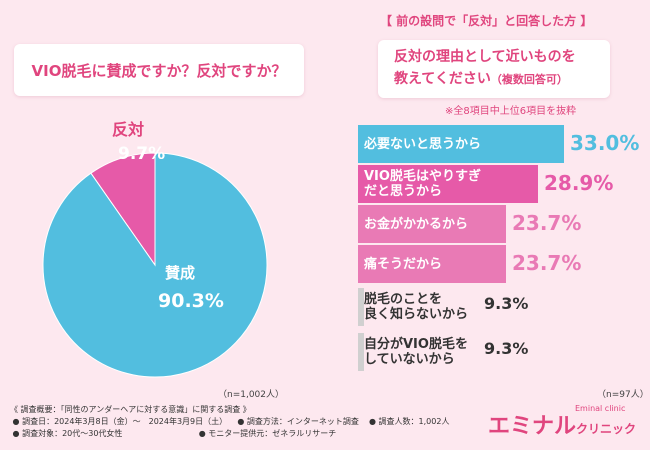 This screenshot has width=650, height=450. I want to click on brand-logo: エミナルクリニック, so click(562, 426).